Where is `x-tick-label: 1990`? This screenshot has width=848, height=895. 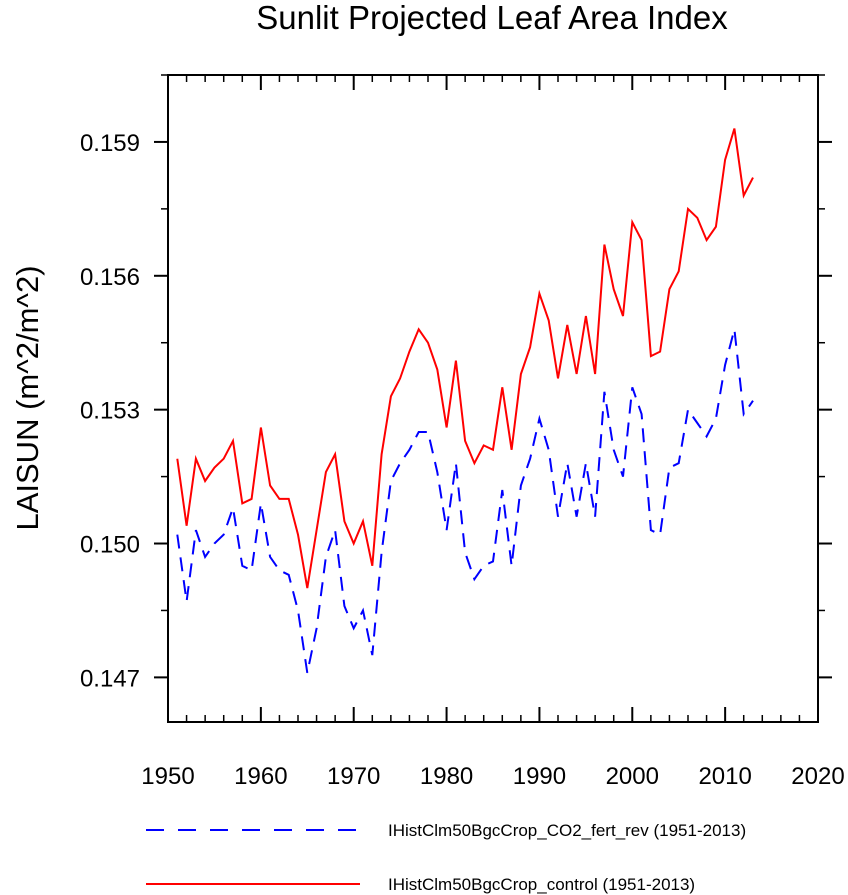 x-tick-label: 1990 is located at coordinates (539, 776).